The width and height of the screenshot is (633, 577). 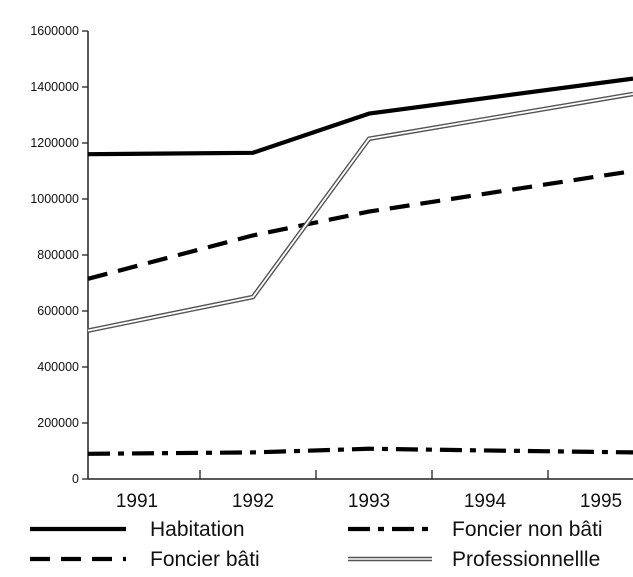 What do you see at coordinates (54, 143) in the screenshot?
I see `y-tick-label: 1200000` at bounding box center [54, 143].